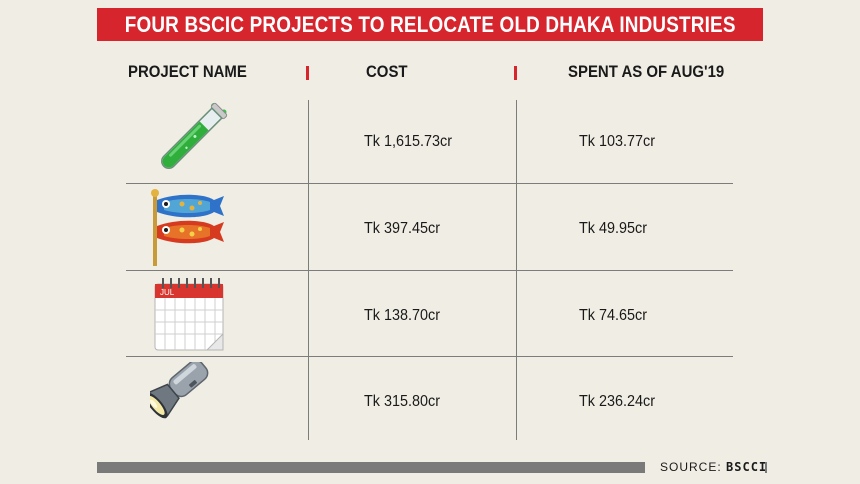 The image size is (860, 484). I want to click on svg-text: JUL, so click(167, 292).